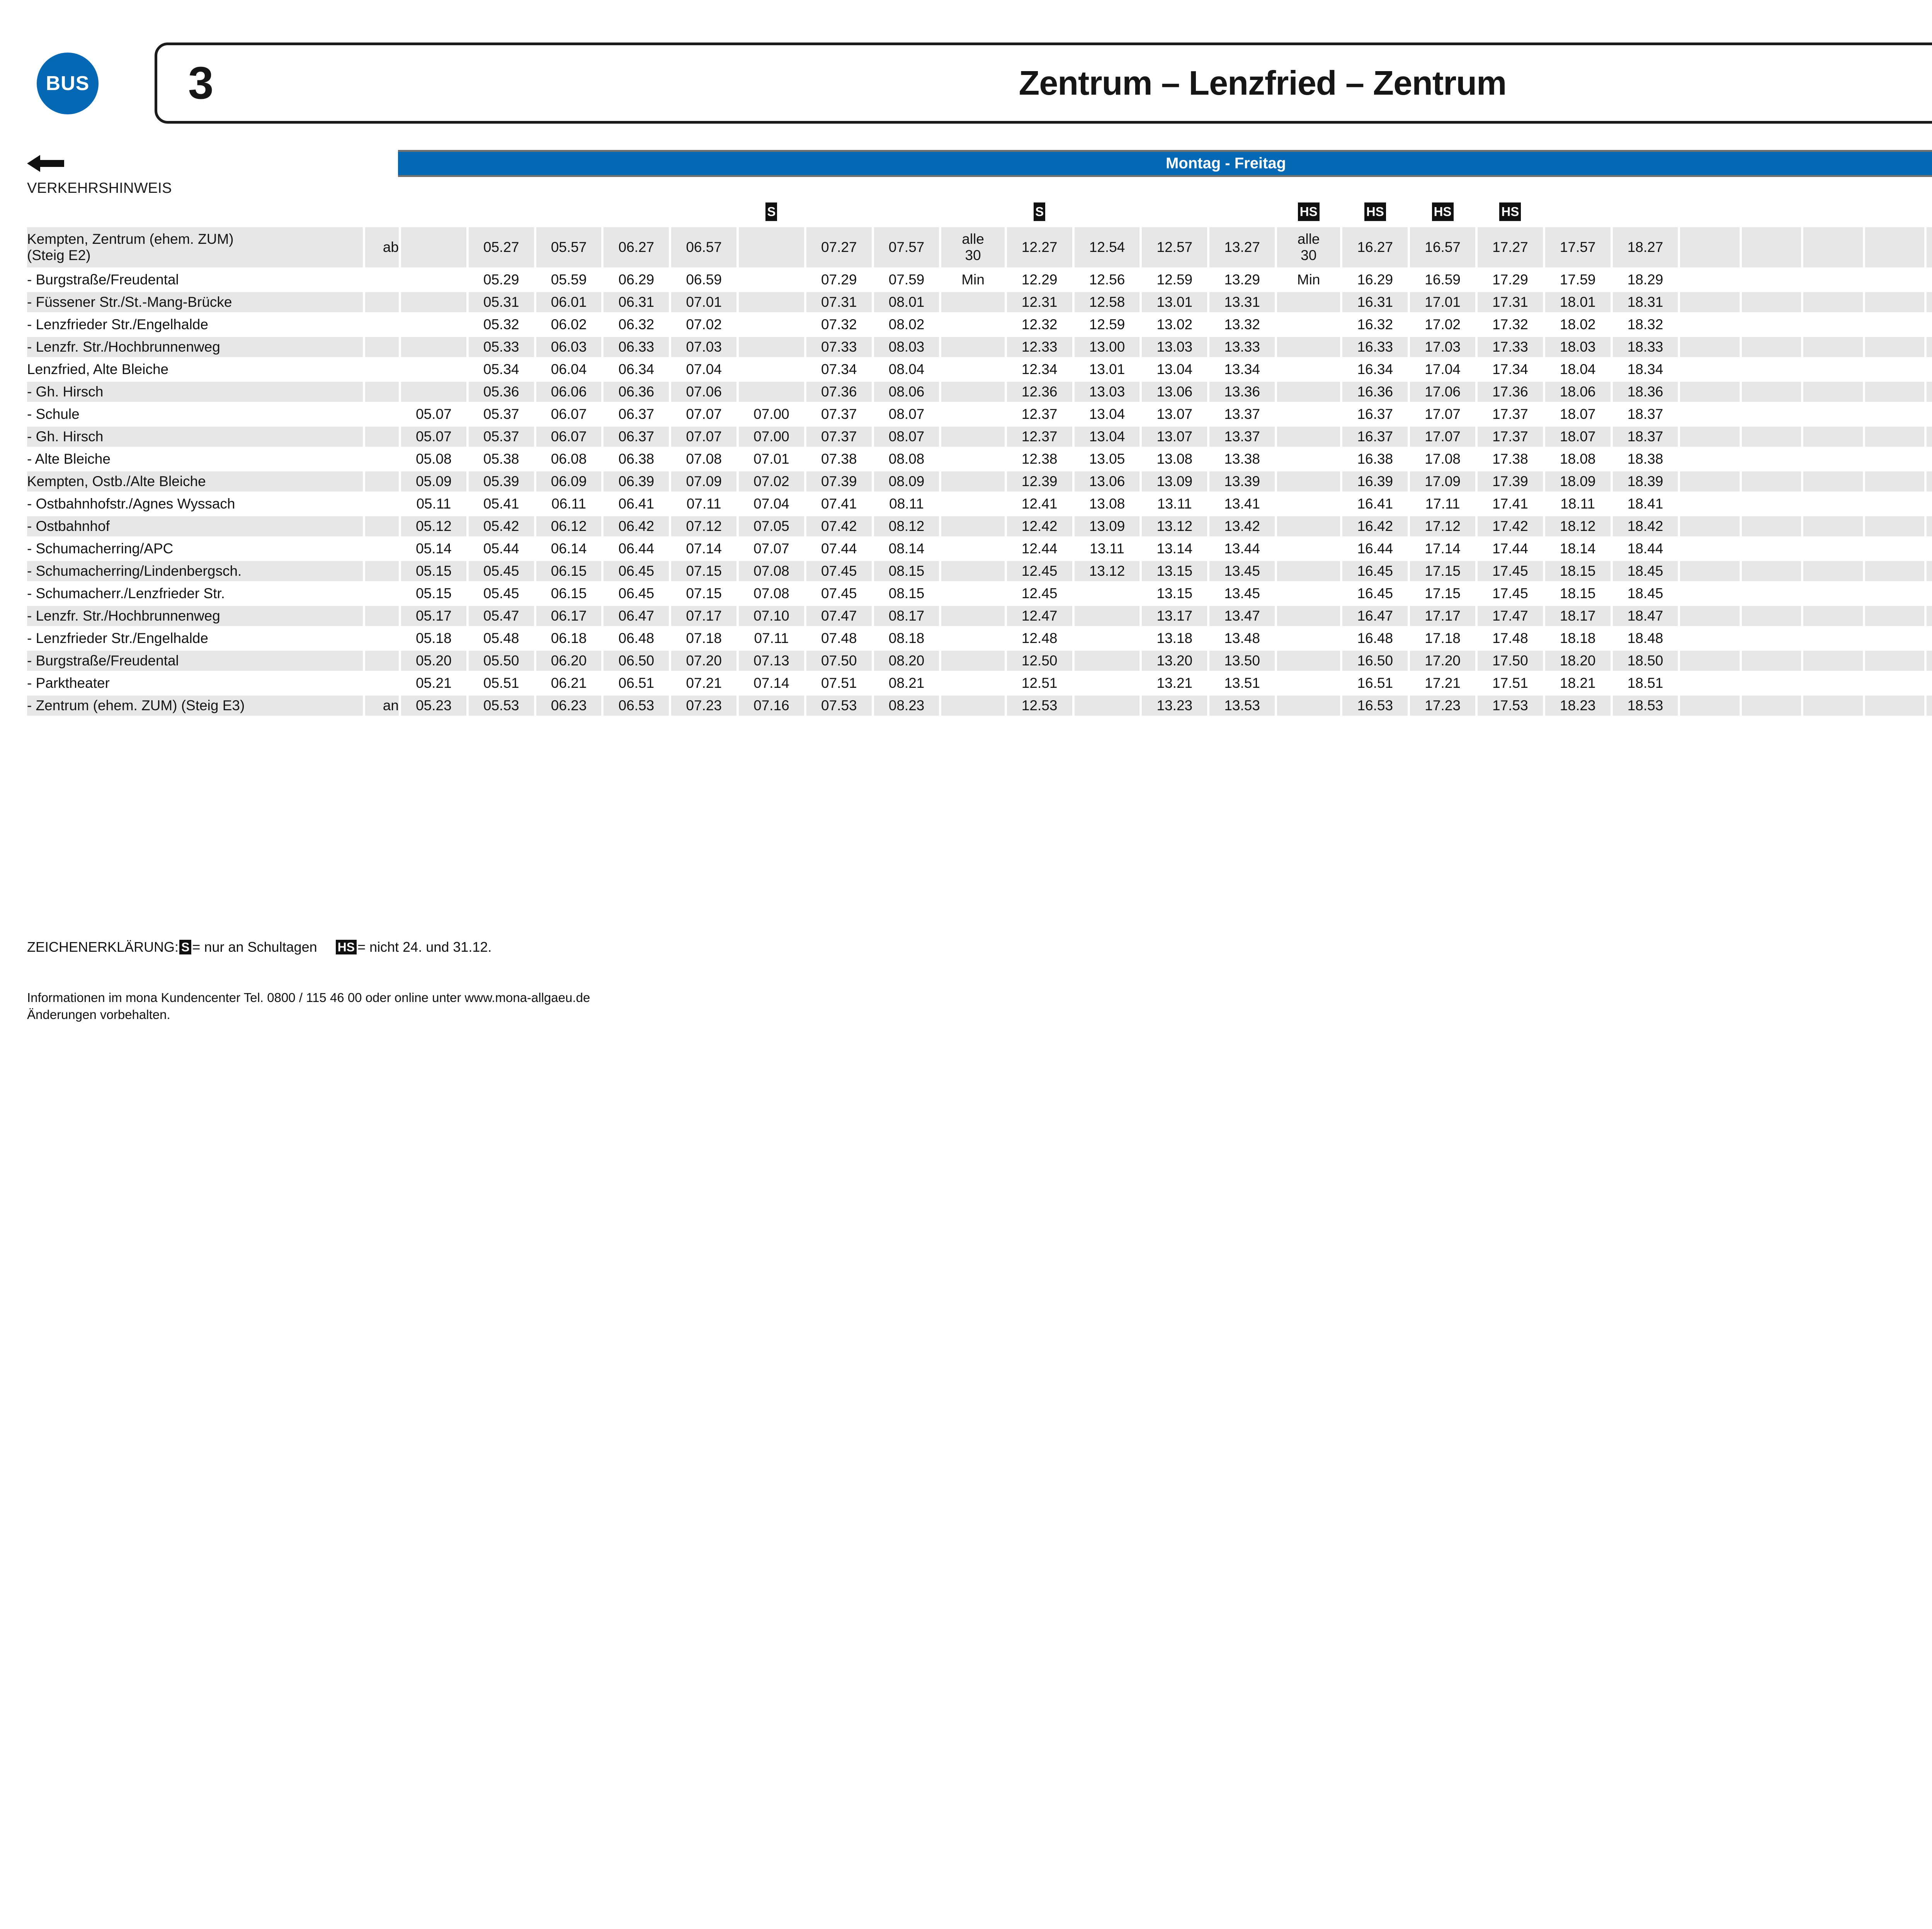 This screenshot has width=1932, height=1929. What do you see at coordinates (1375, 638) in the screenshot?
I see `departure-time-cell: 16.48` at bounding box center [1375, 638].